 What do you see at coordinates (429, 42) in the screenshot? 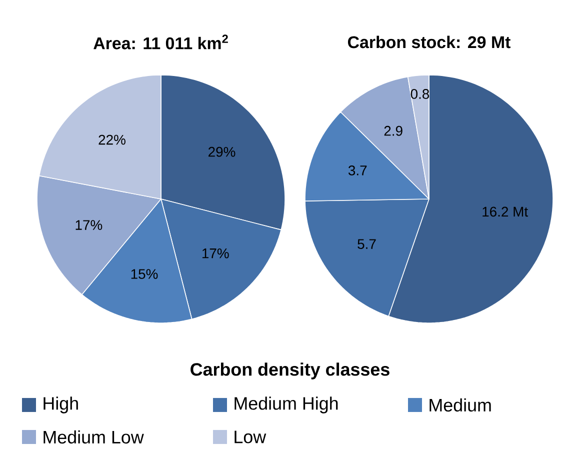
I see `chart-title: Carbon stock: 29 Mt` at bounding box center [429, 42].